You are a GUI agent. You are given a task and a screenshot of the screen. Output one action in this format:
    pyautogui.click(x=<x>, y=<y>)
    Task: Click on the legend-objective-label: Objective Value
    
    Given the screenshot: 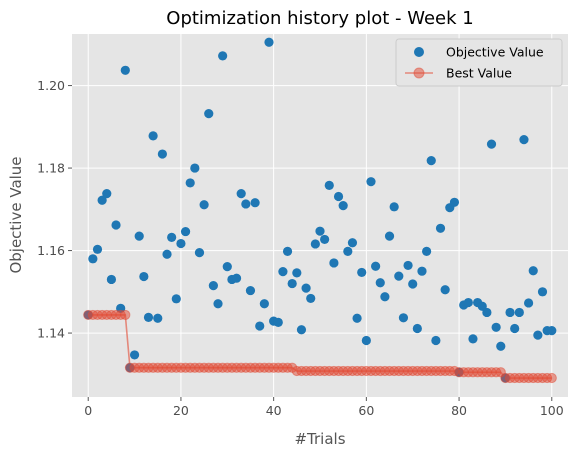 What is the action you would take?
    pyautogui.click(x=495, y=52)
    